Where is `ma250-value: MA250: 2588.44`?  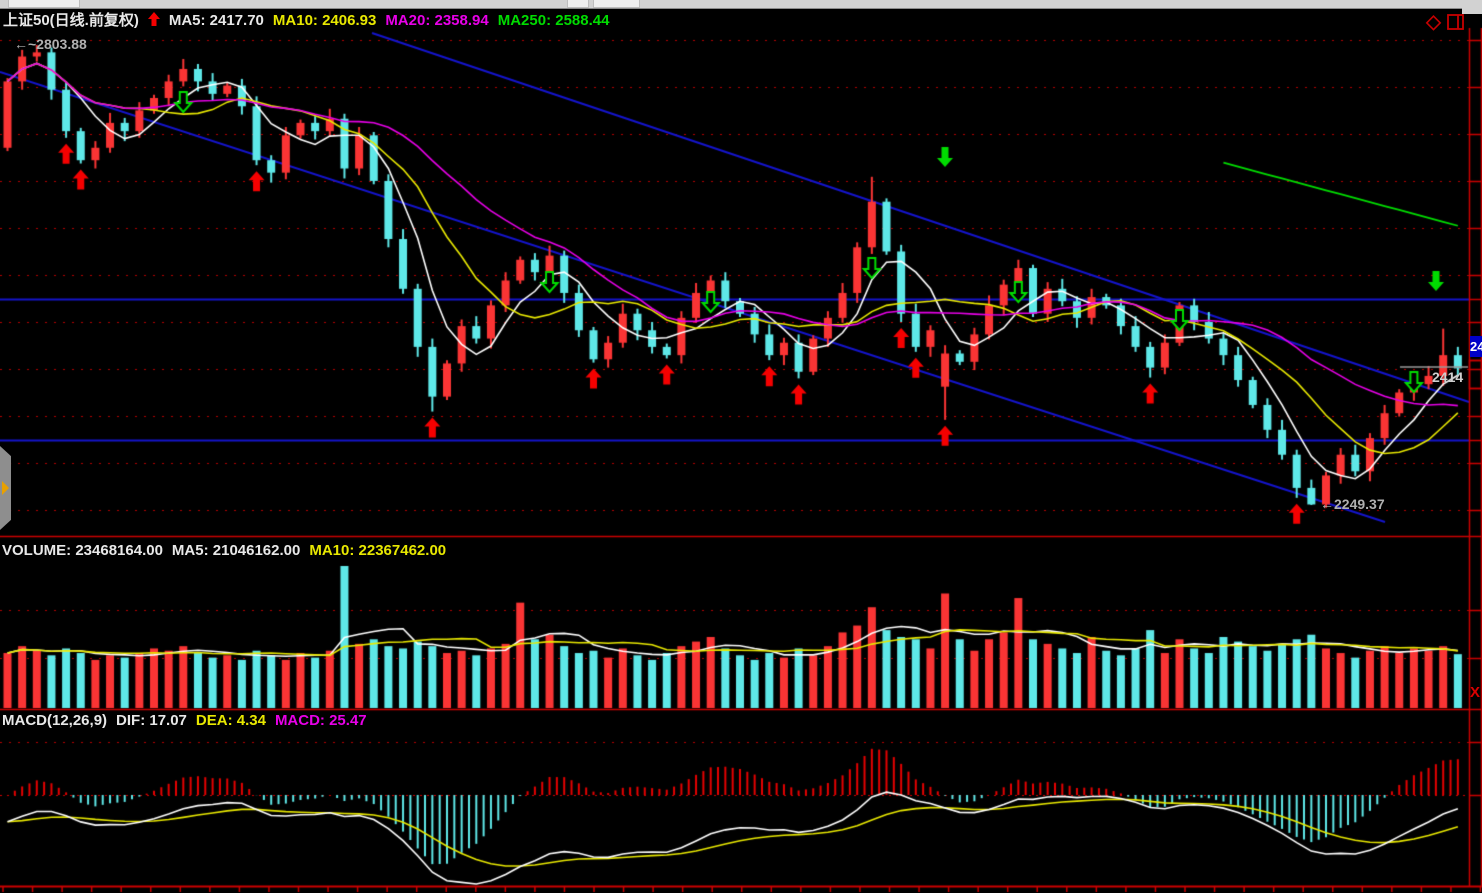 ma250-value: MA250: 2588.44 is located at coordinates (553, 20).